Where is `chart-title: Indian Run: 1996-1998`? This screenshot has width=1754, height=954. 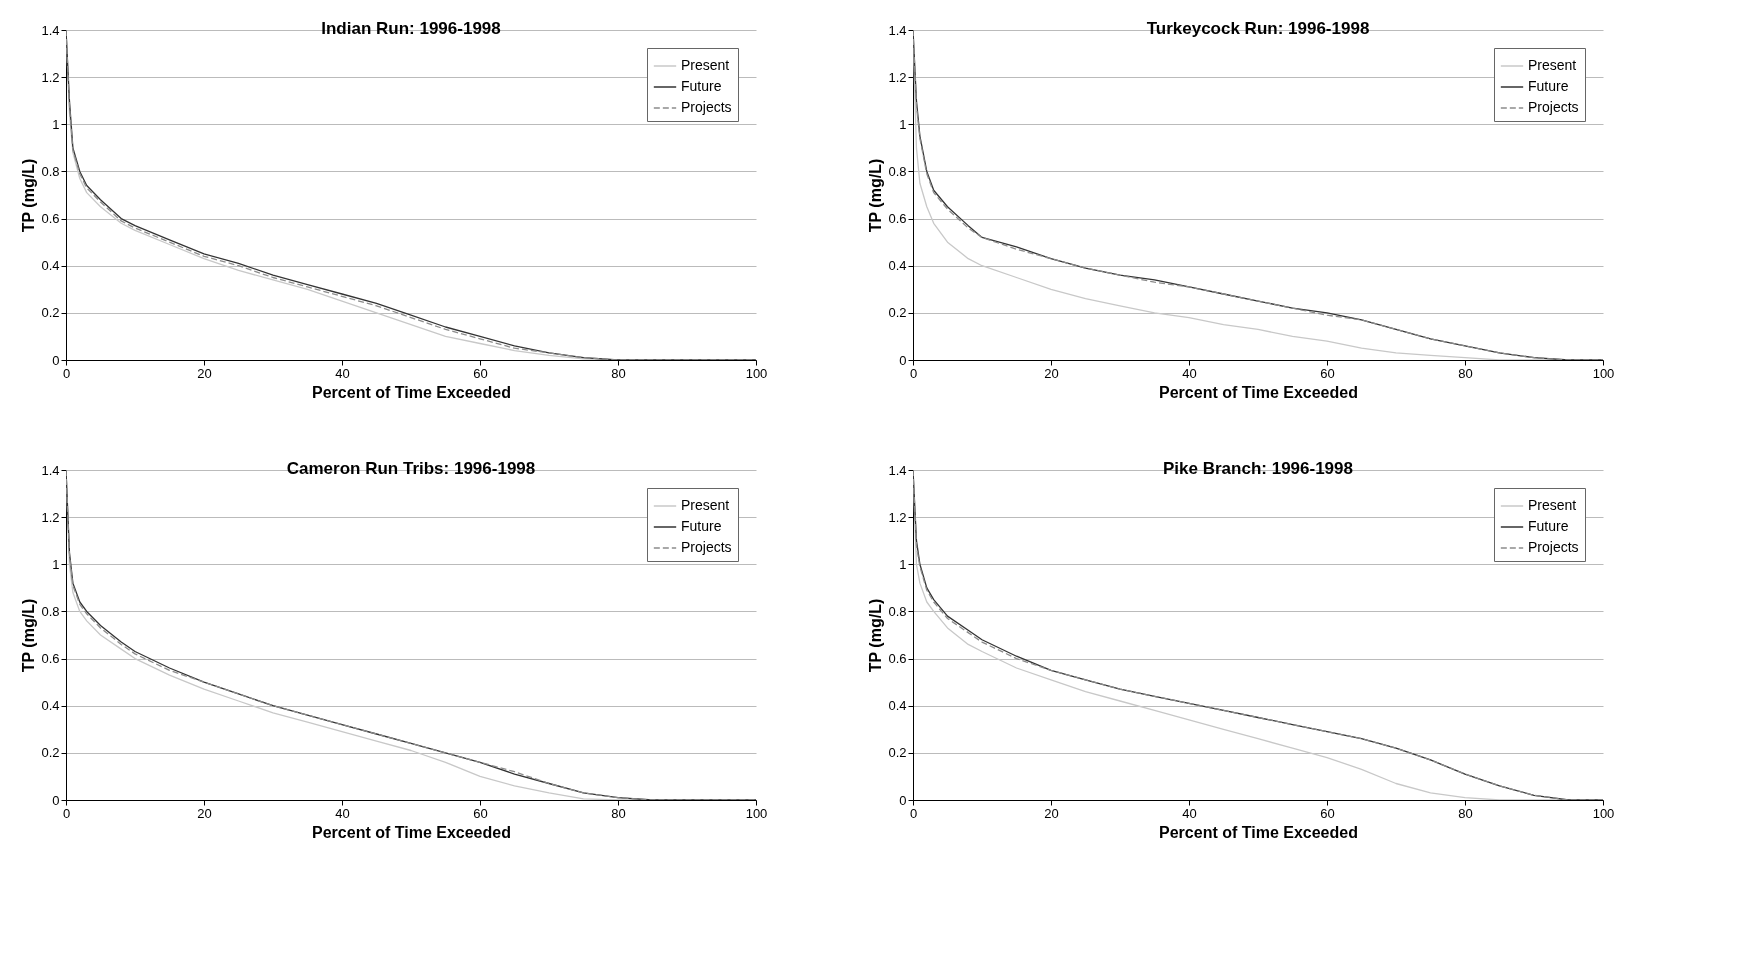 chart-title: Indian Run: 1996-1998 is located at coordinates (411, 28).